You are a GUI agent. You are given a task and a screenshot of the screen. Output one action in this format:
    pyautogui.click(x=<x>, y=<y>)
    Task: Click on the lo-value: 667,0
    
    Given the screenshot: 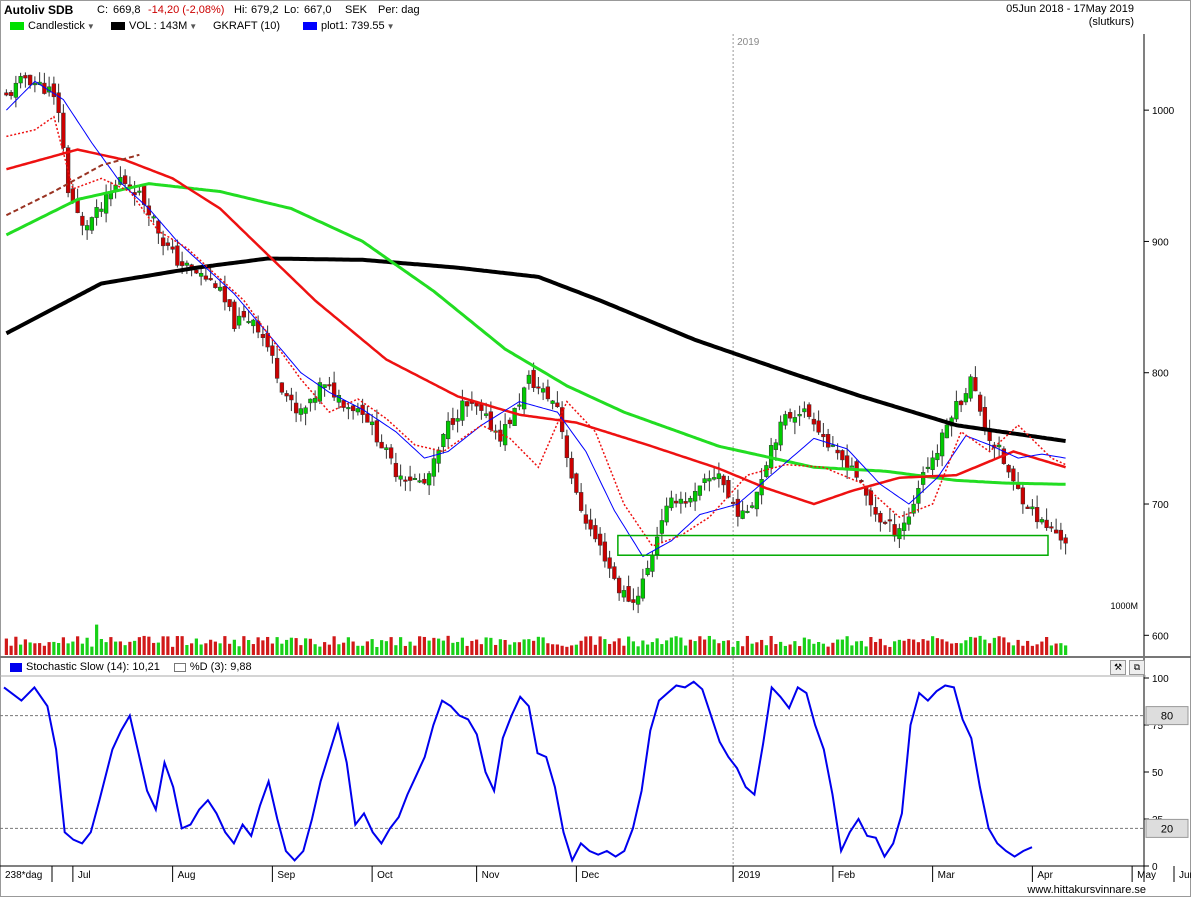 What is the action you would take?
    pyautogui.click(x=318, y=10)
    